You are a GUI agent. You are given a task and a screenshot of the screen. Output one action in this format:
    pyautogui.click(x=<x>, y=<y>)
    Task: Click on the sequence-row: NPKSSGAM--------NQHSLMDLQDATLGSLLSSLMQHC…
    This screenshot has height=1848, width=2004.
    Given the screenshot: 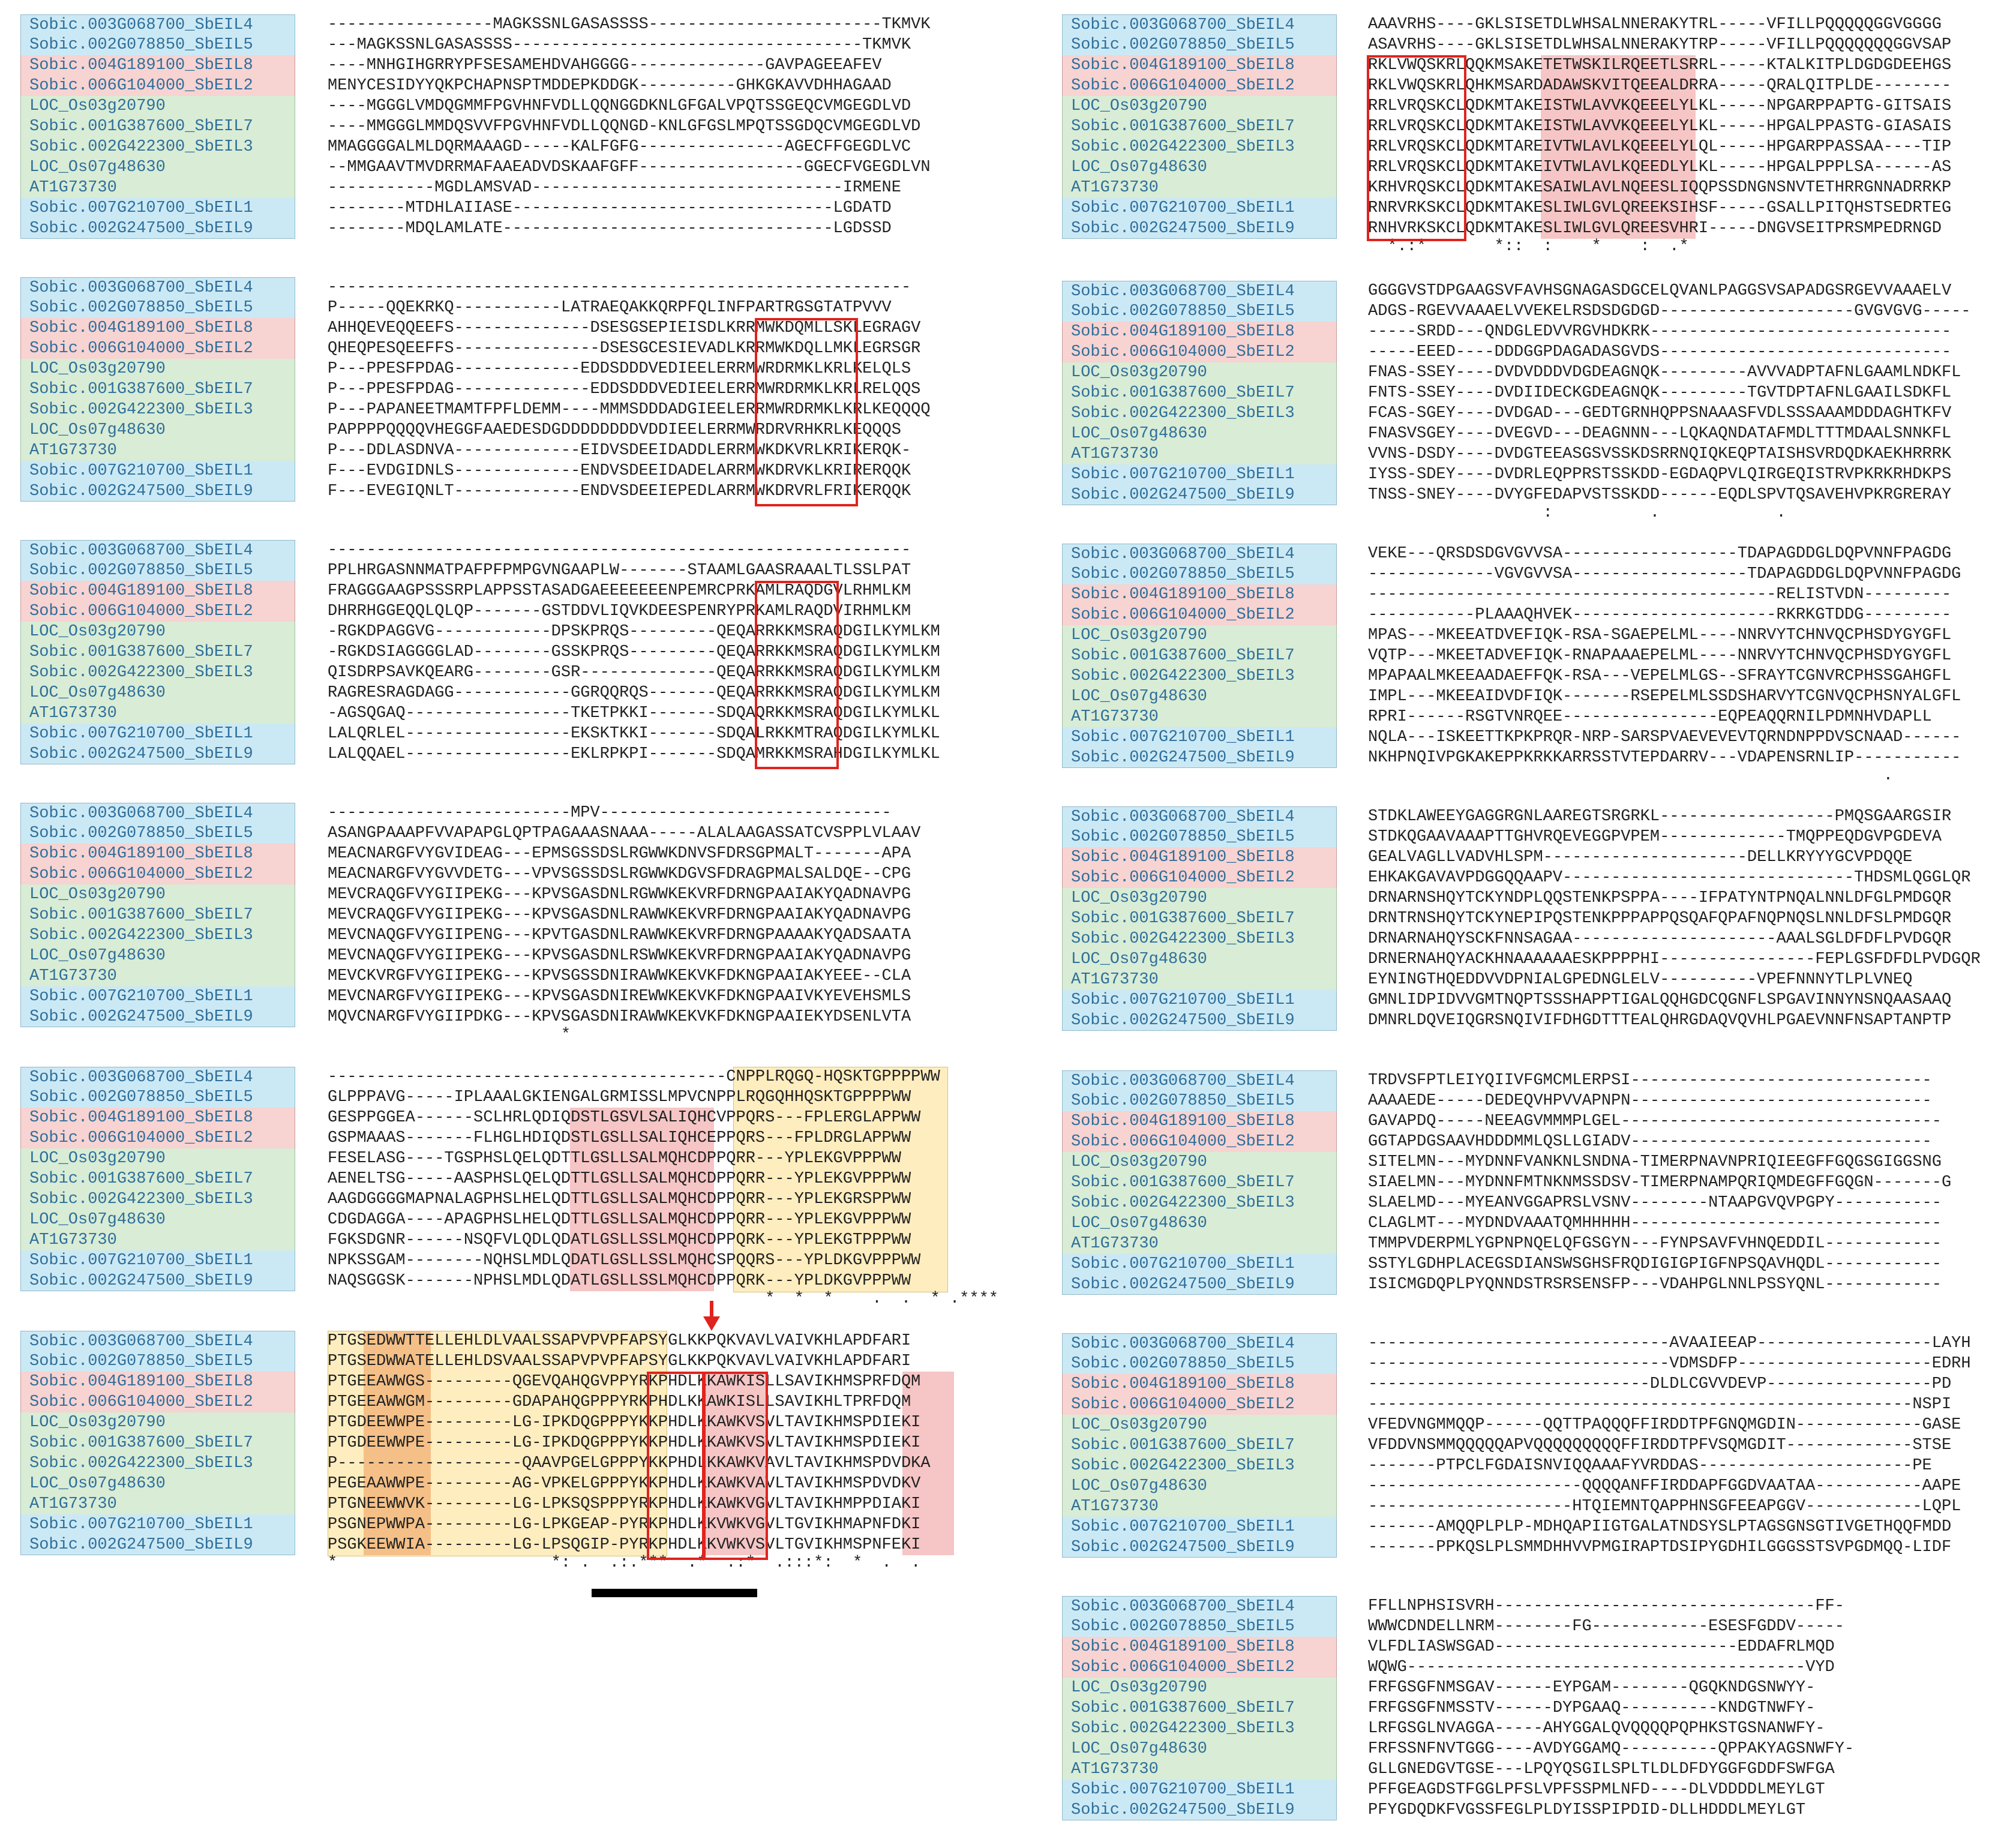 What is the action you would take?
    pyautogui.click(x=625, y=1261)
    